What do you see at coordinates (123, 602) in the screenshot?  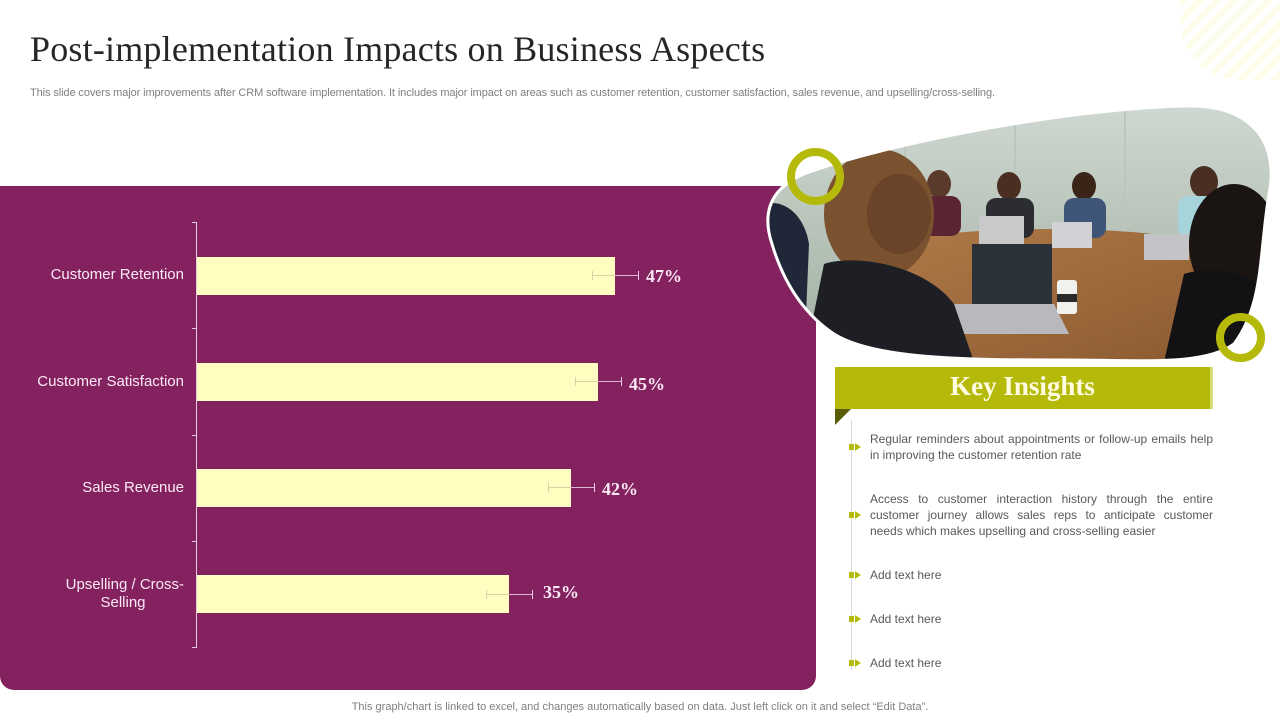 I see `category-label-line-2: Selling` at bounding box center [123, 602].